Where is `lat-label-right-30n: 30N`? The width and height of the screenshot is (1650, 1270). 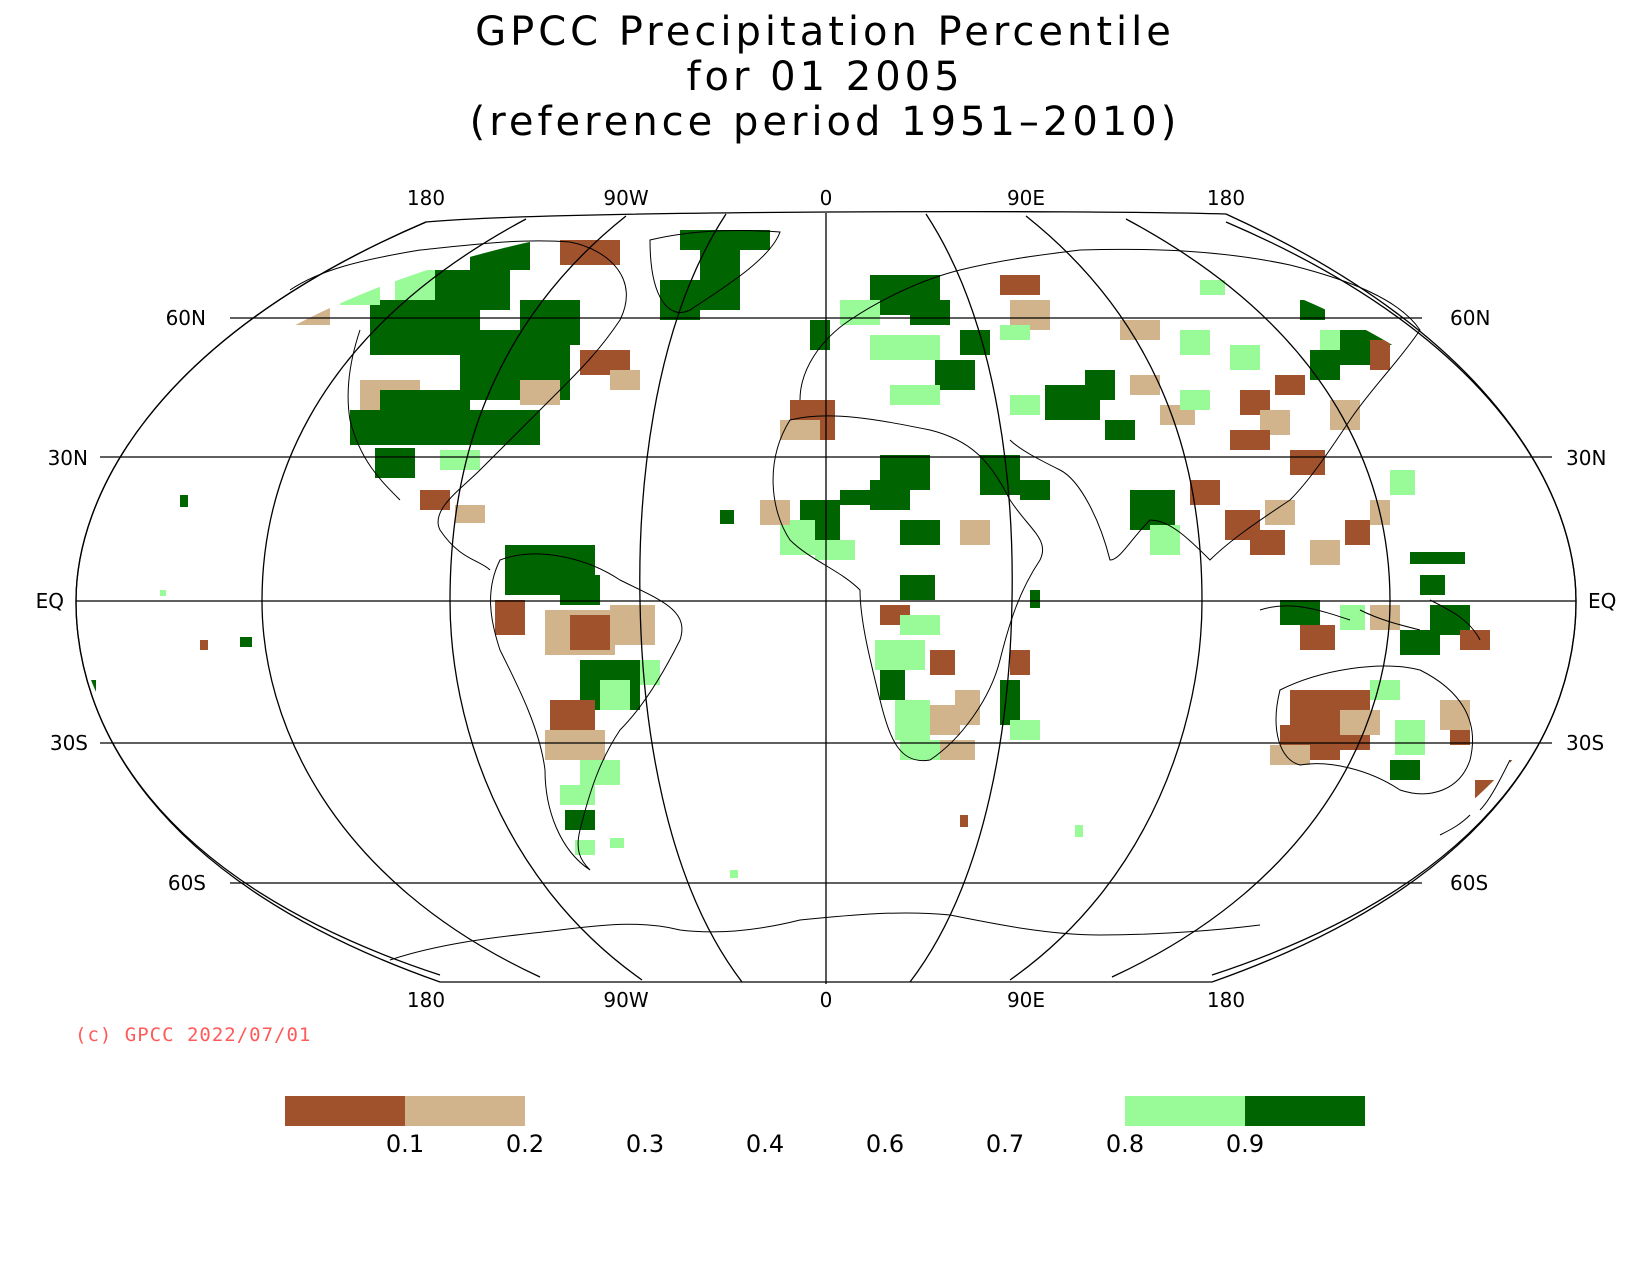
lat-label-right-30n: 30N is located at coordinates (1586, 458).